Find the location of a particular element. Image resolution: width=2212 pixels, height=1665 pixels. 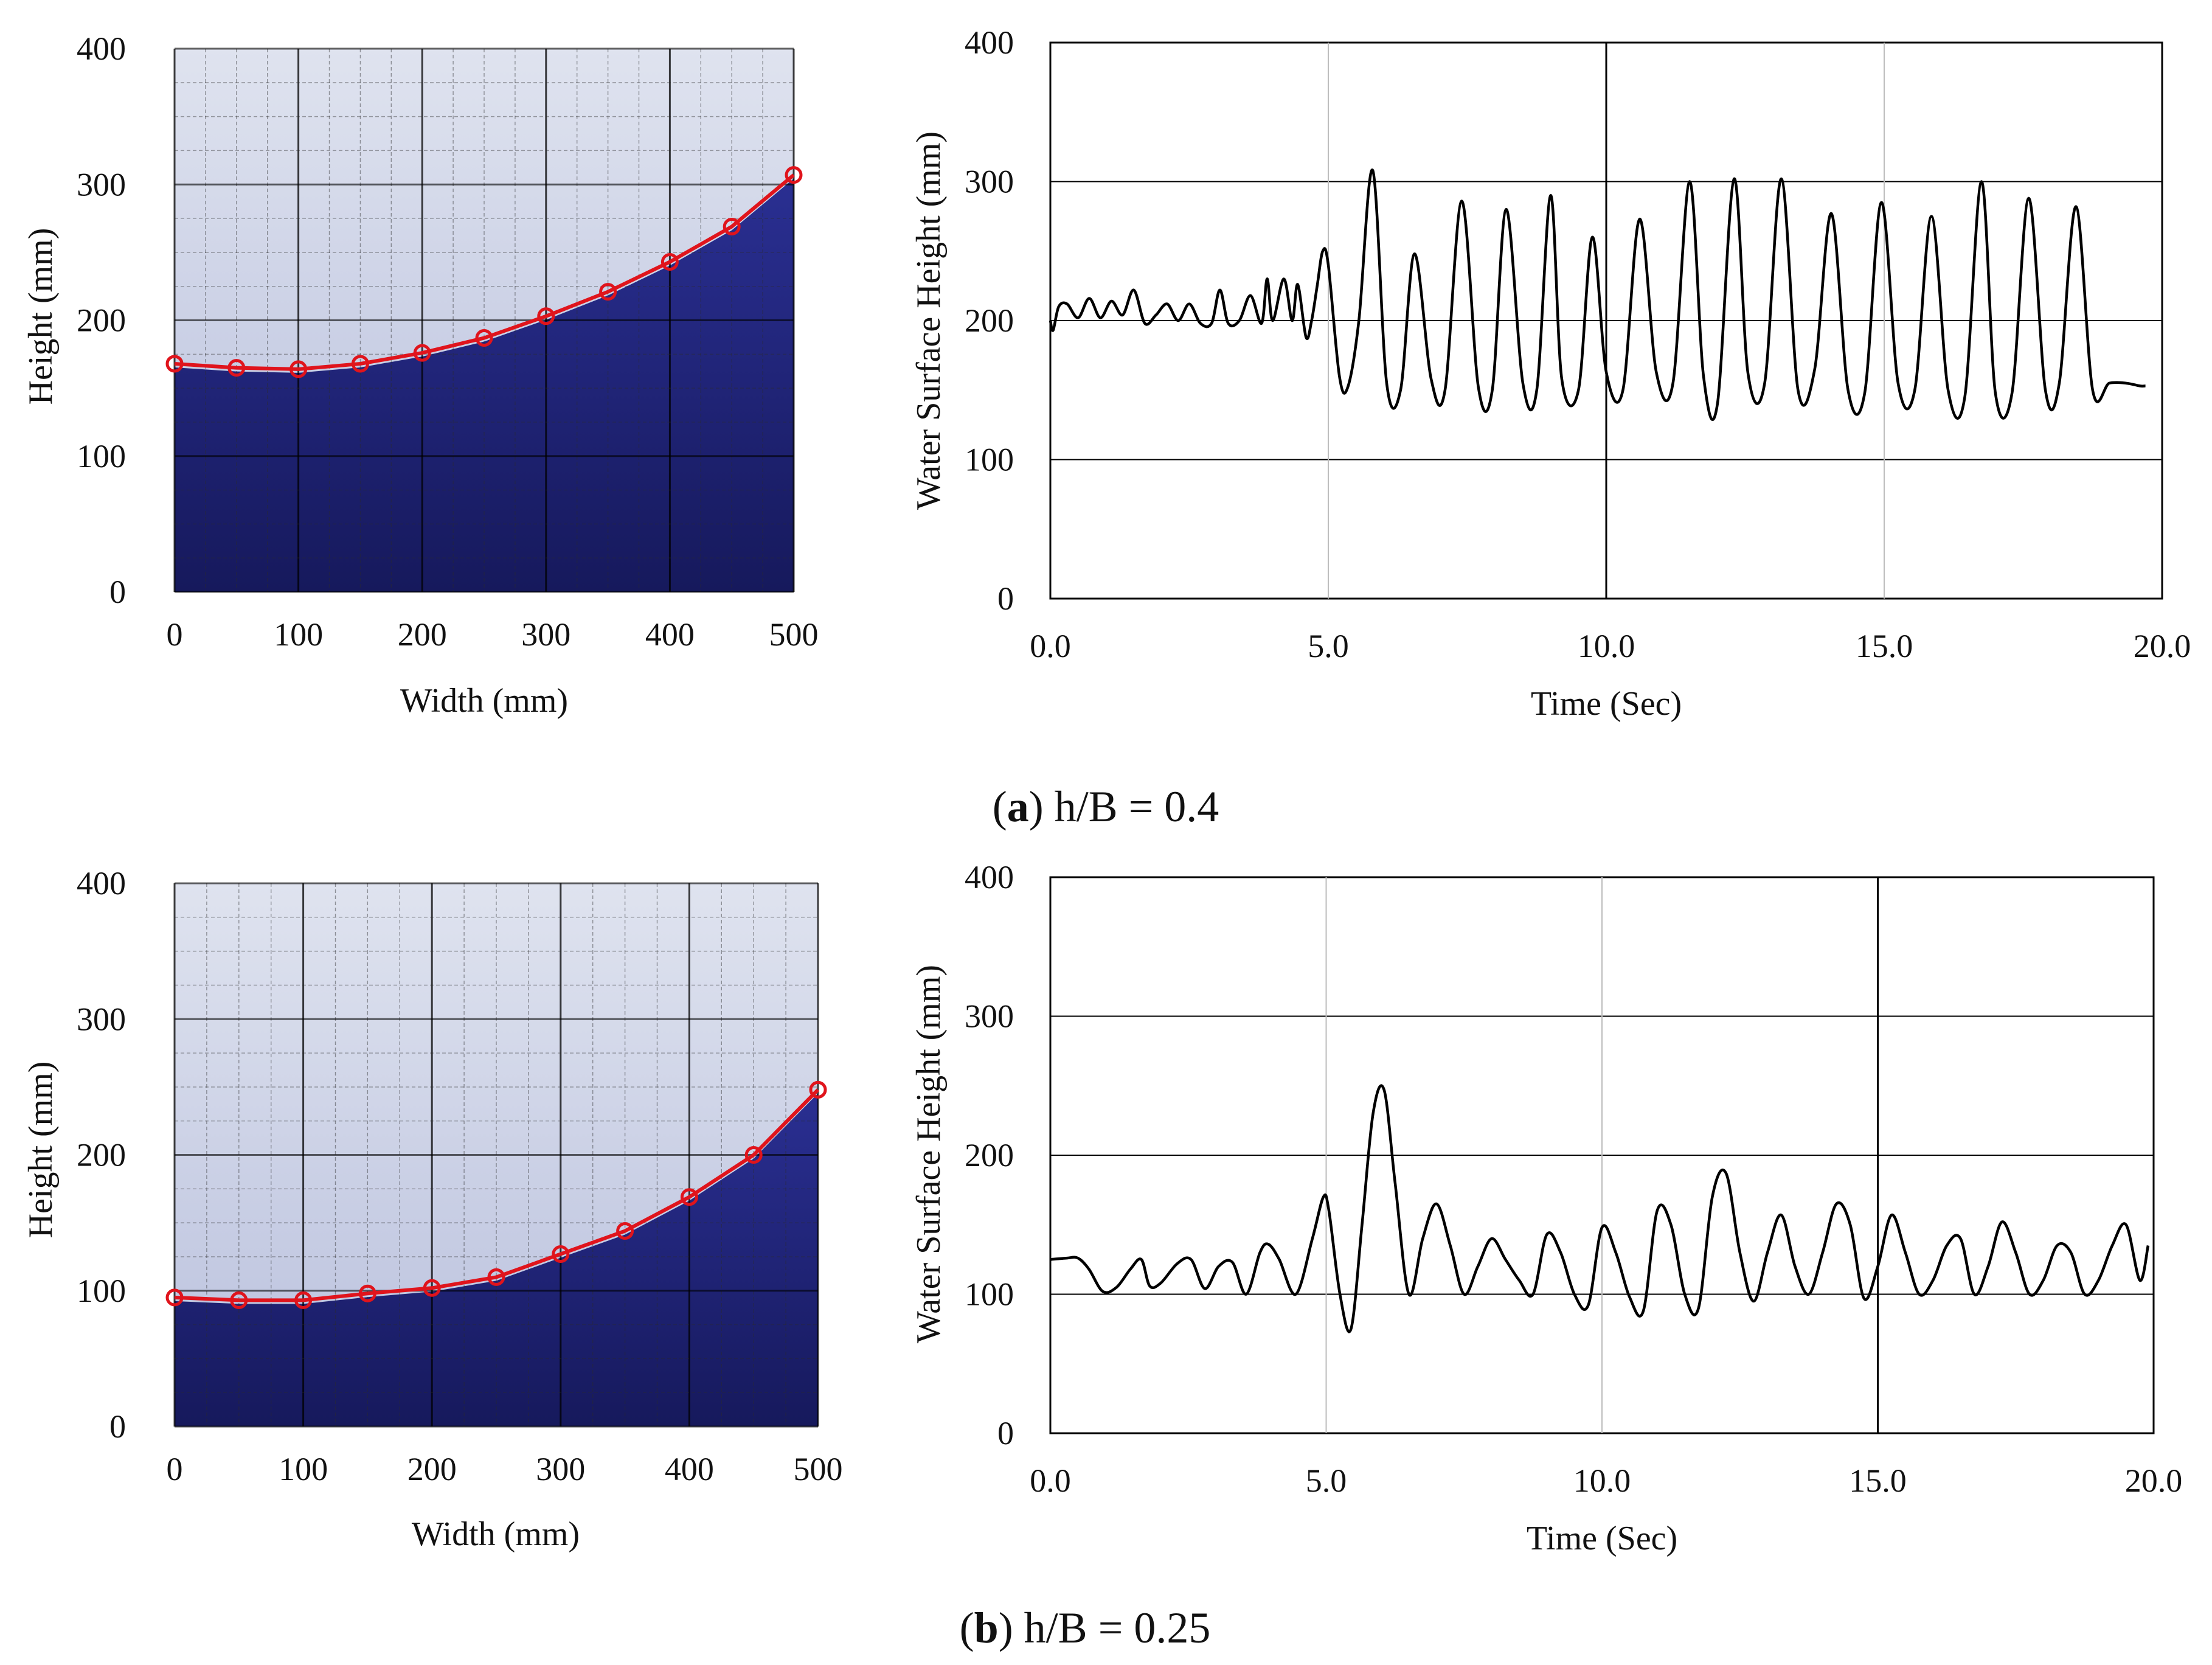

caption-a: (a) h/B = 0.4 is located at coordinates (1106, 806).